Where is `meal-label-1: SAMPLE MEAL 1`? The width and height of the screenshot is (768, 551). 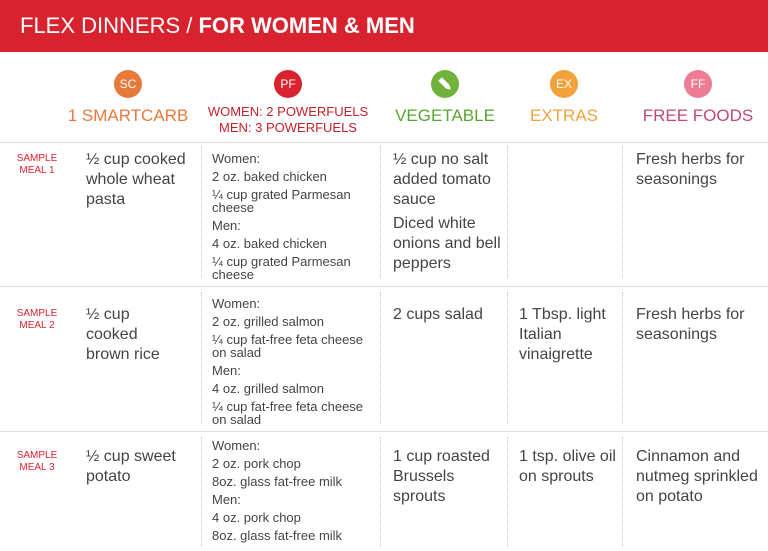
meal-label-1: SAMPLE MEAL 1 is located at coordinates (37, 165).